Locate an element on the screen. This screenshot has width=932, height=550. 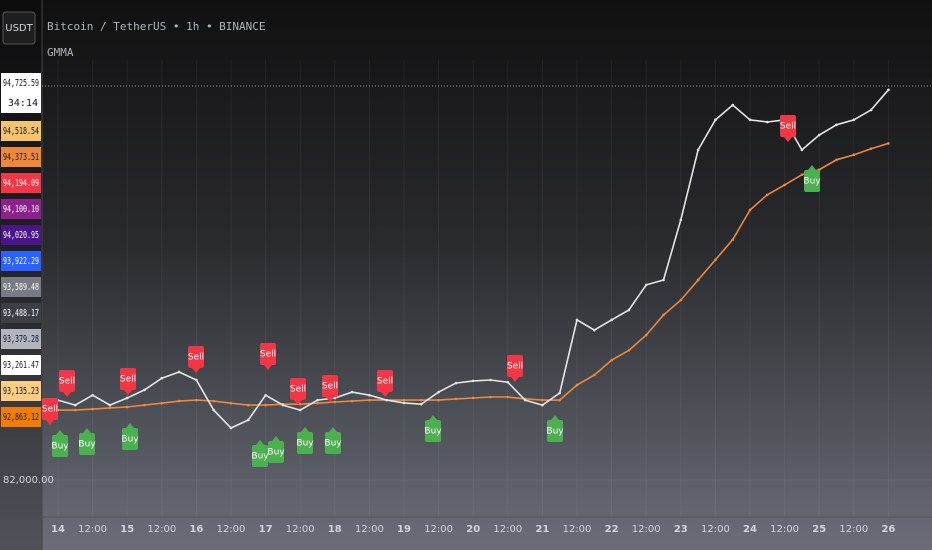
price-label: 93,135.23 is located at coordinates (21, 391).